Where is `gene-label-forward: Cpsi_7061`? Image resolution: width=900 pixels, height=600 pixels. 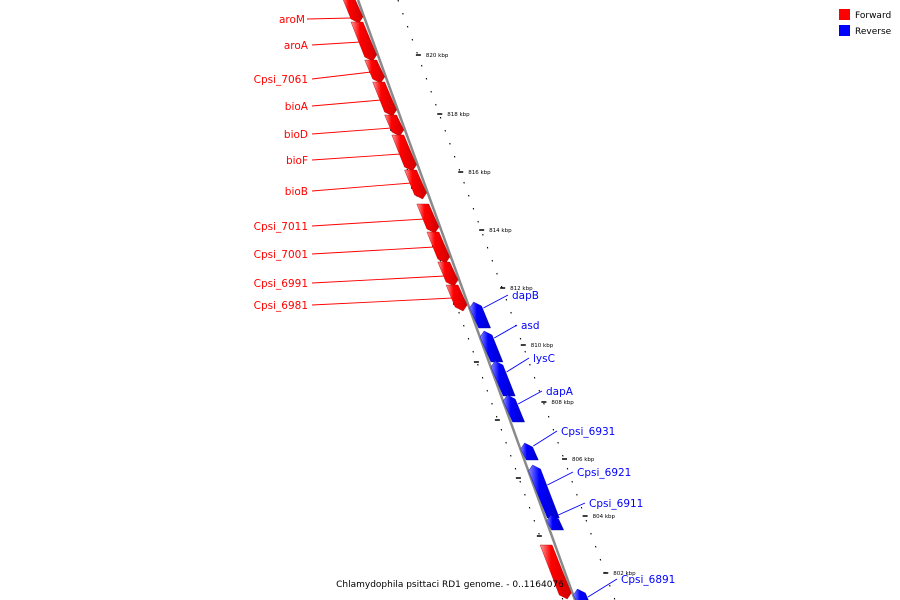 gene-label-forward: Cpsi_7061 is located at coordinates (281, 80).